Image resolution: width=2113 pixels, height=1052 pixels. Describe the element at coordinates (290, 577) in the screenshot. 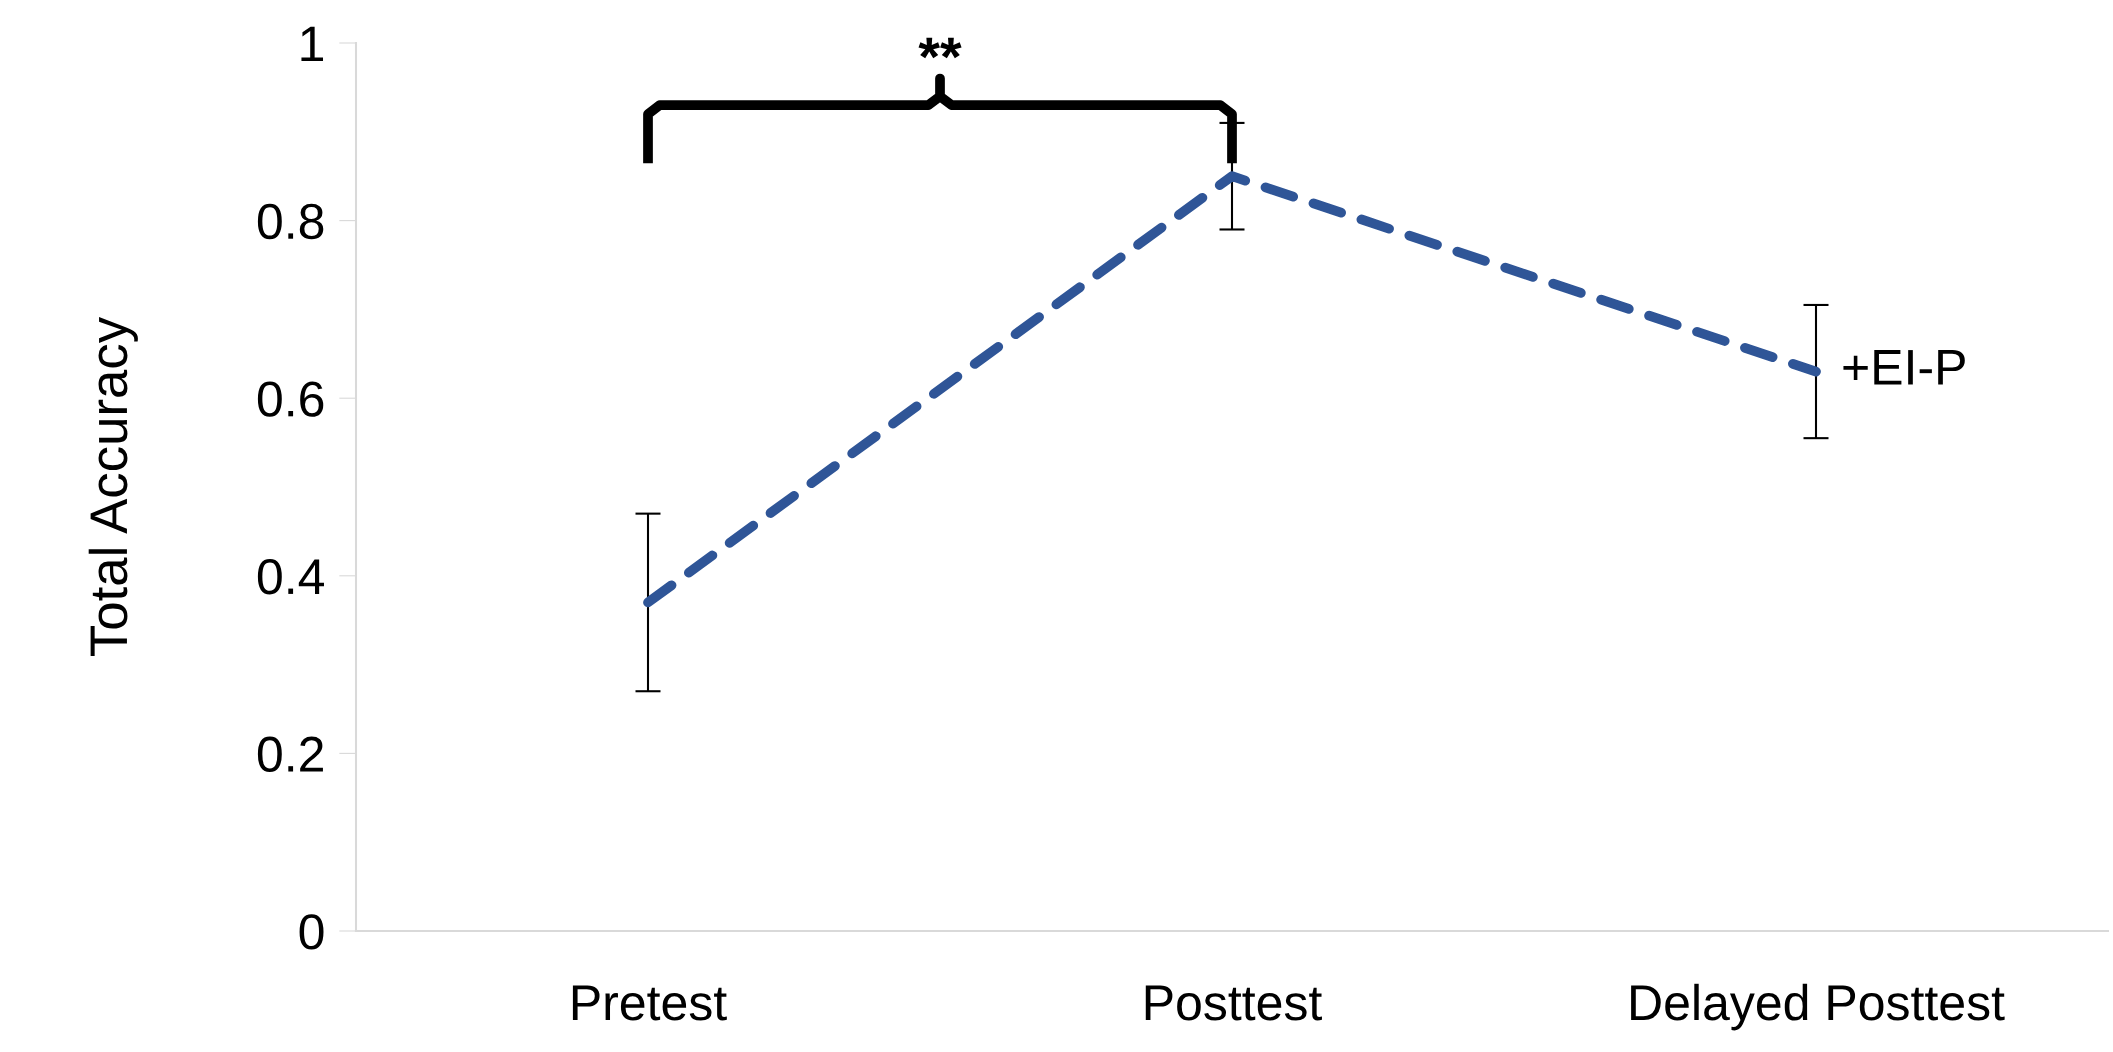

I see `y-tick-label: 0.4` at that location.